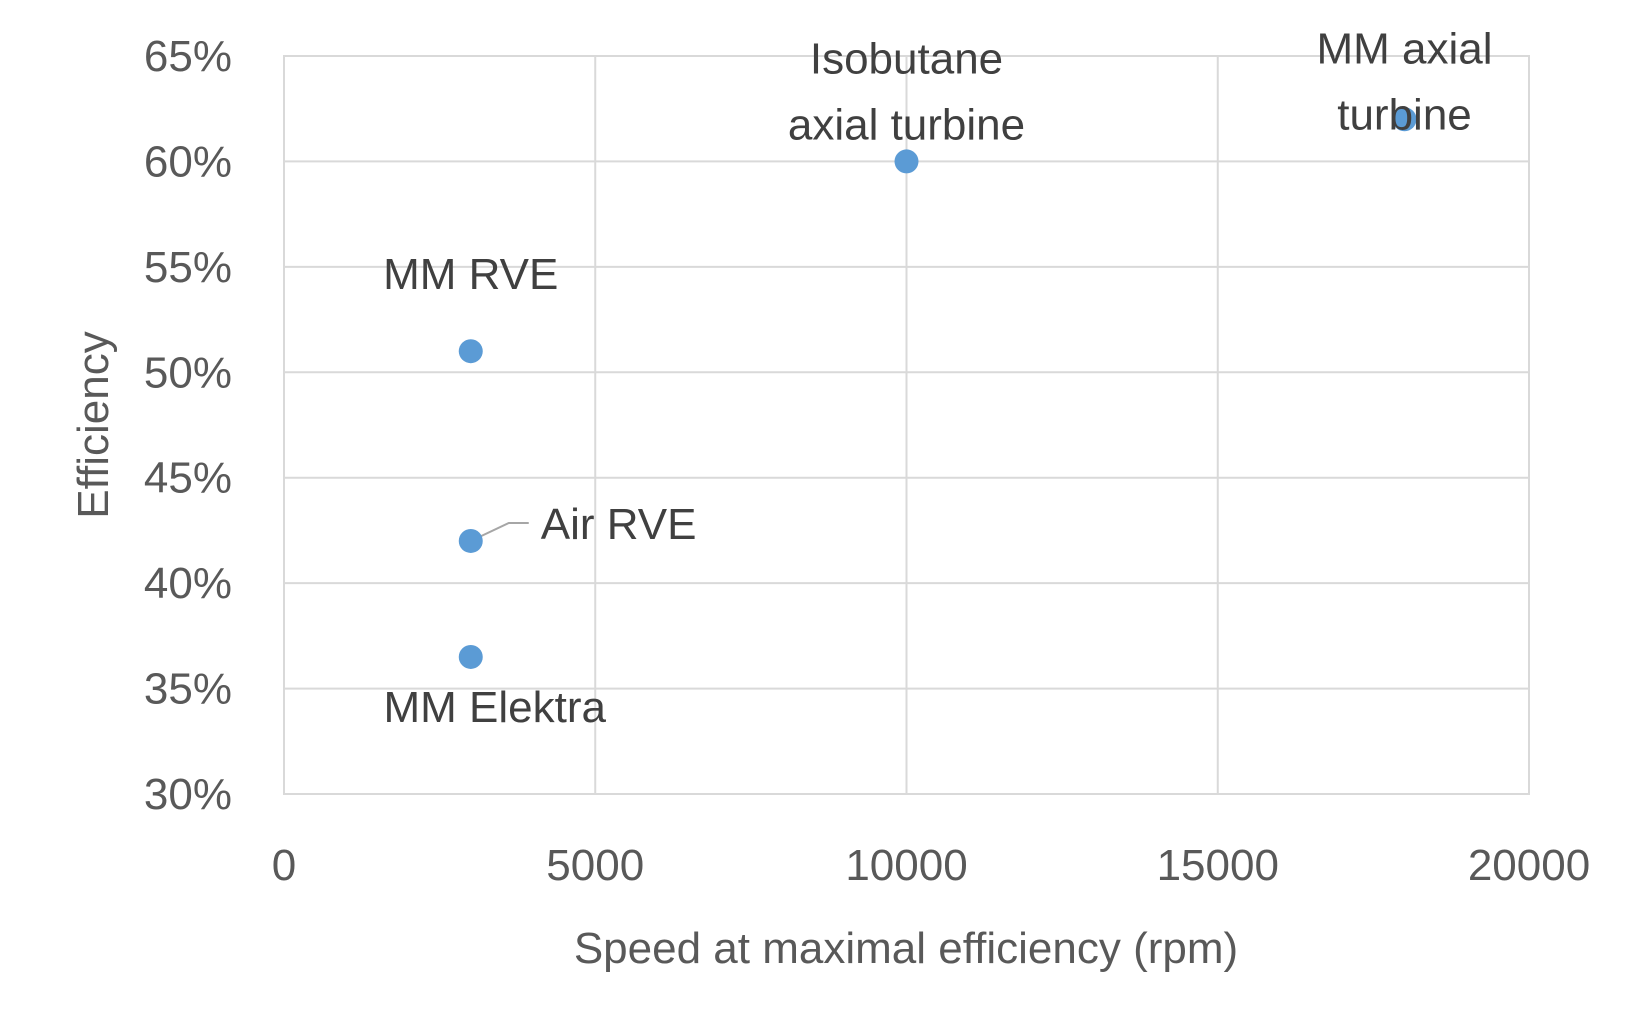 The height and width of the screenshot is (1031, 1643). Describe the element at coordinates (188, 372) in the screenshot. I see `y-tick-label: 50%` at that location.